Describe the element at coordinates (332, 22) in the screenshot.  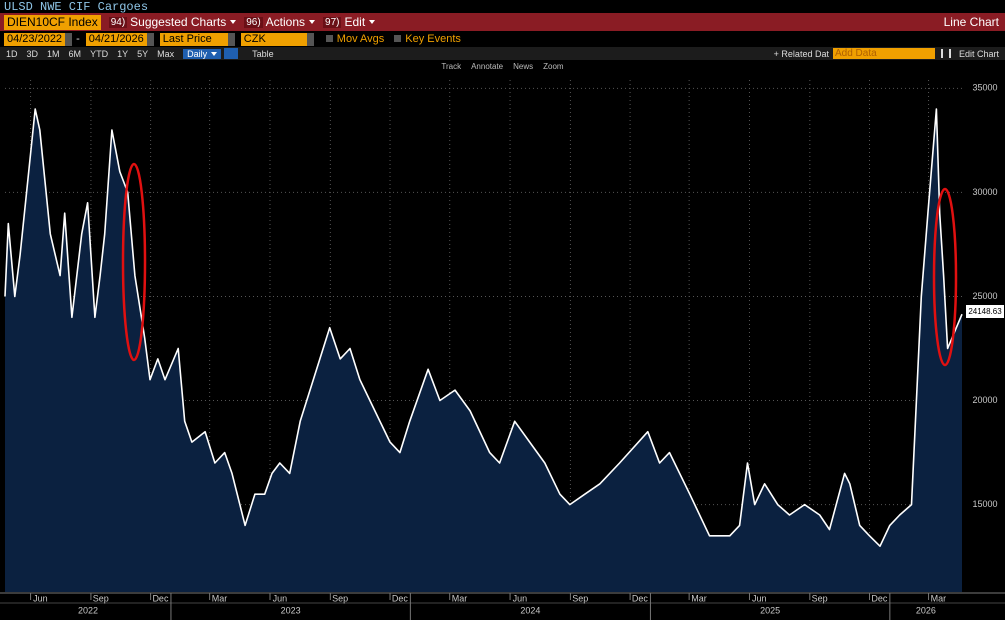
I see `menu-number: 97)` at that location.